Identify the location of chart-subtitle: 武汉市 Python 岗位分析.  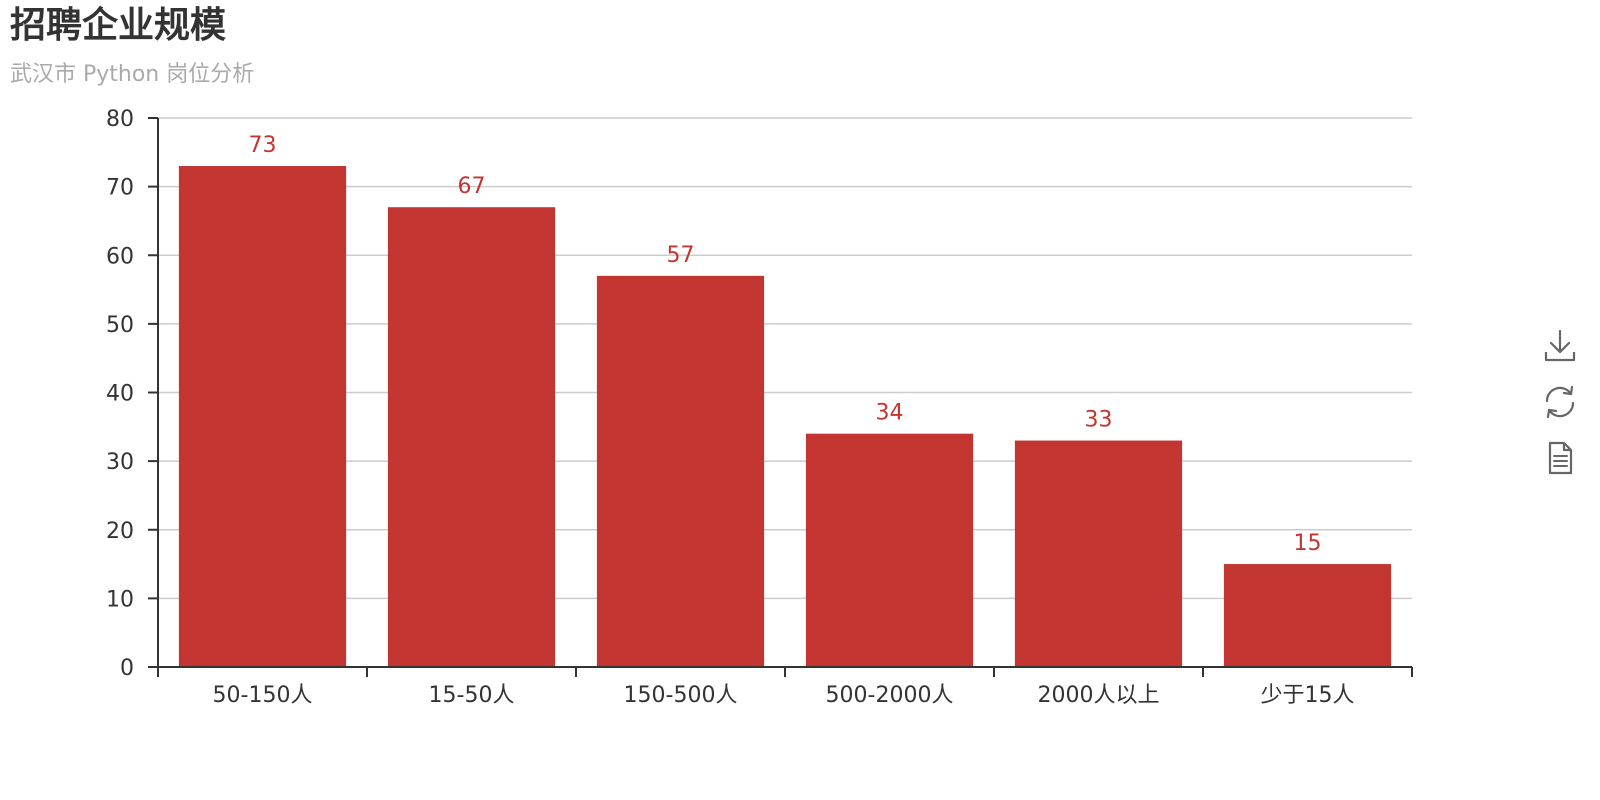
(132, 74).